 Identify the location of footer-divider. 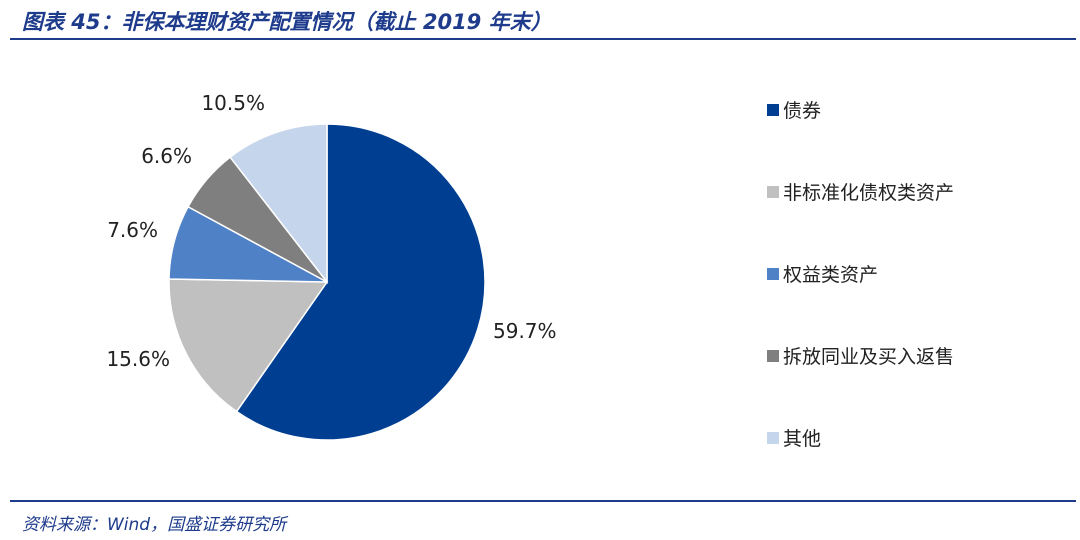
(543, 501).